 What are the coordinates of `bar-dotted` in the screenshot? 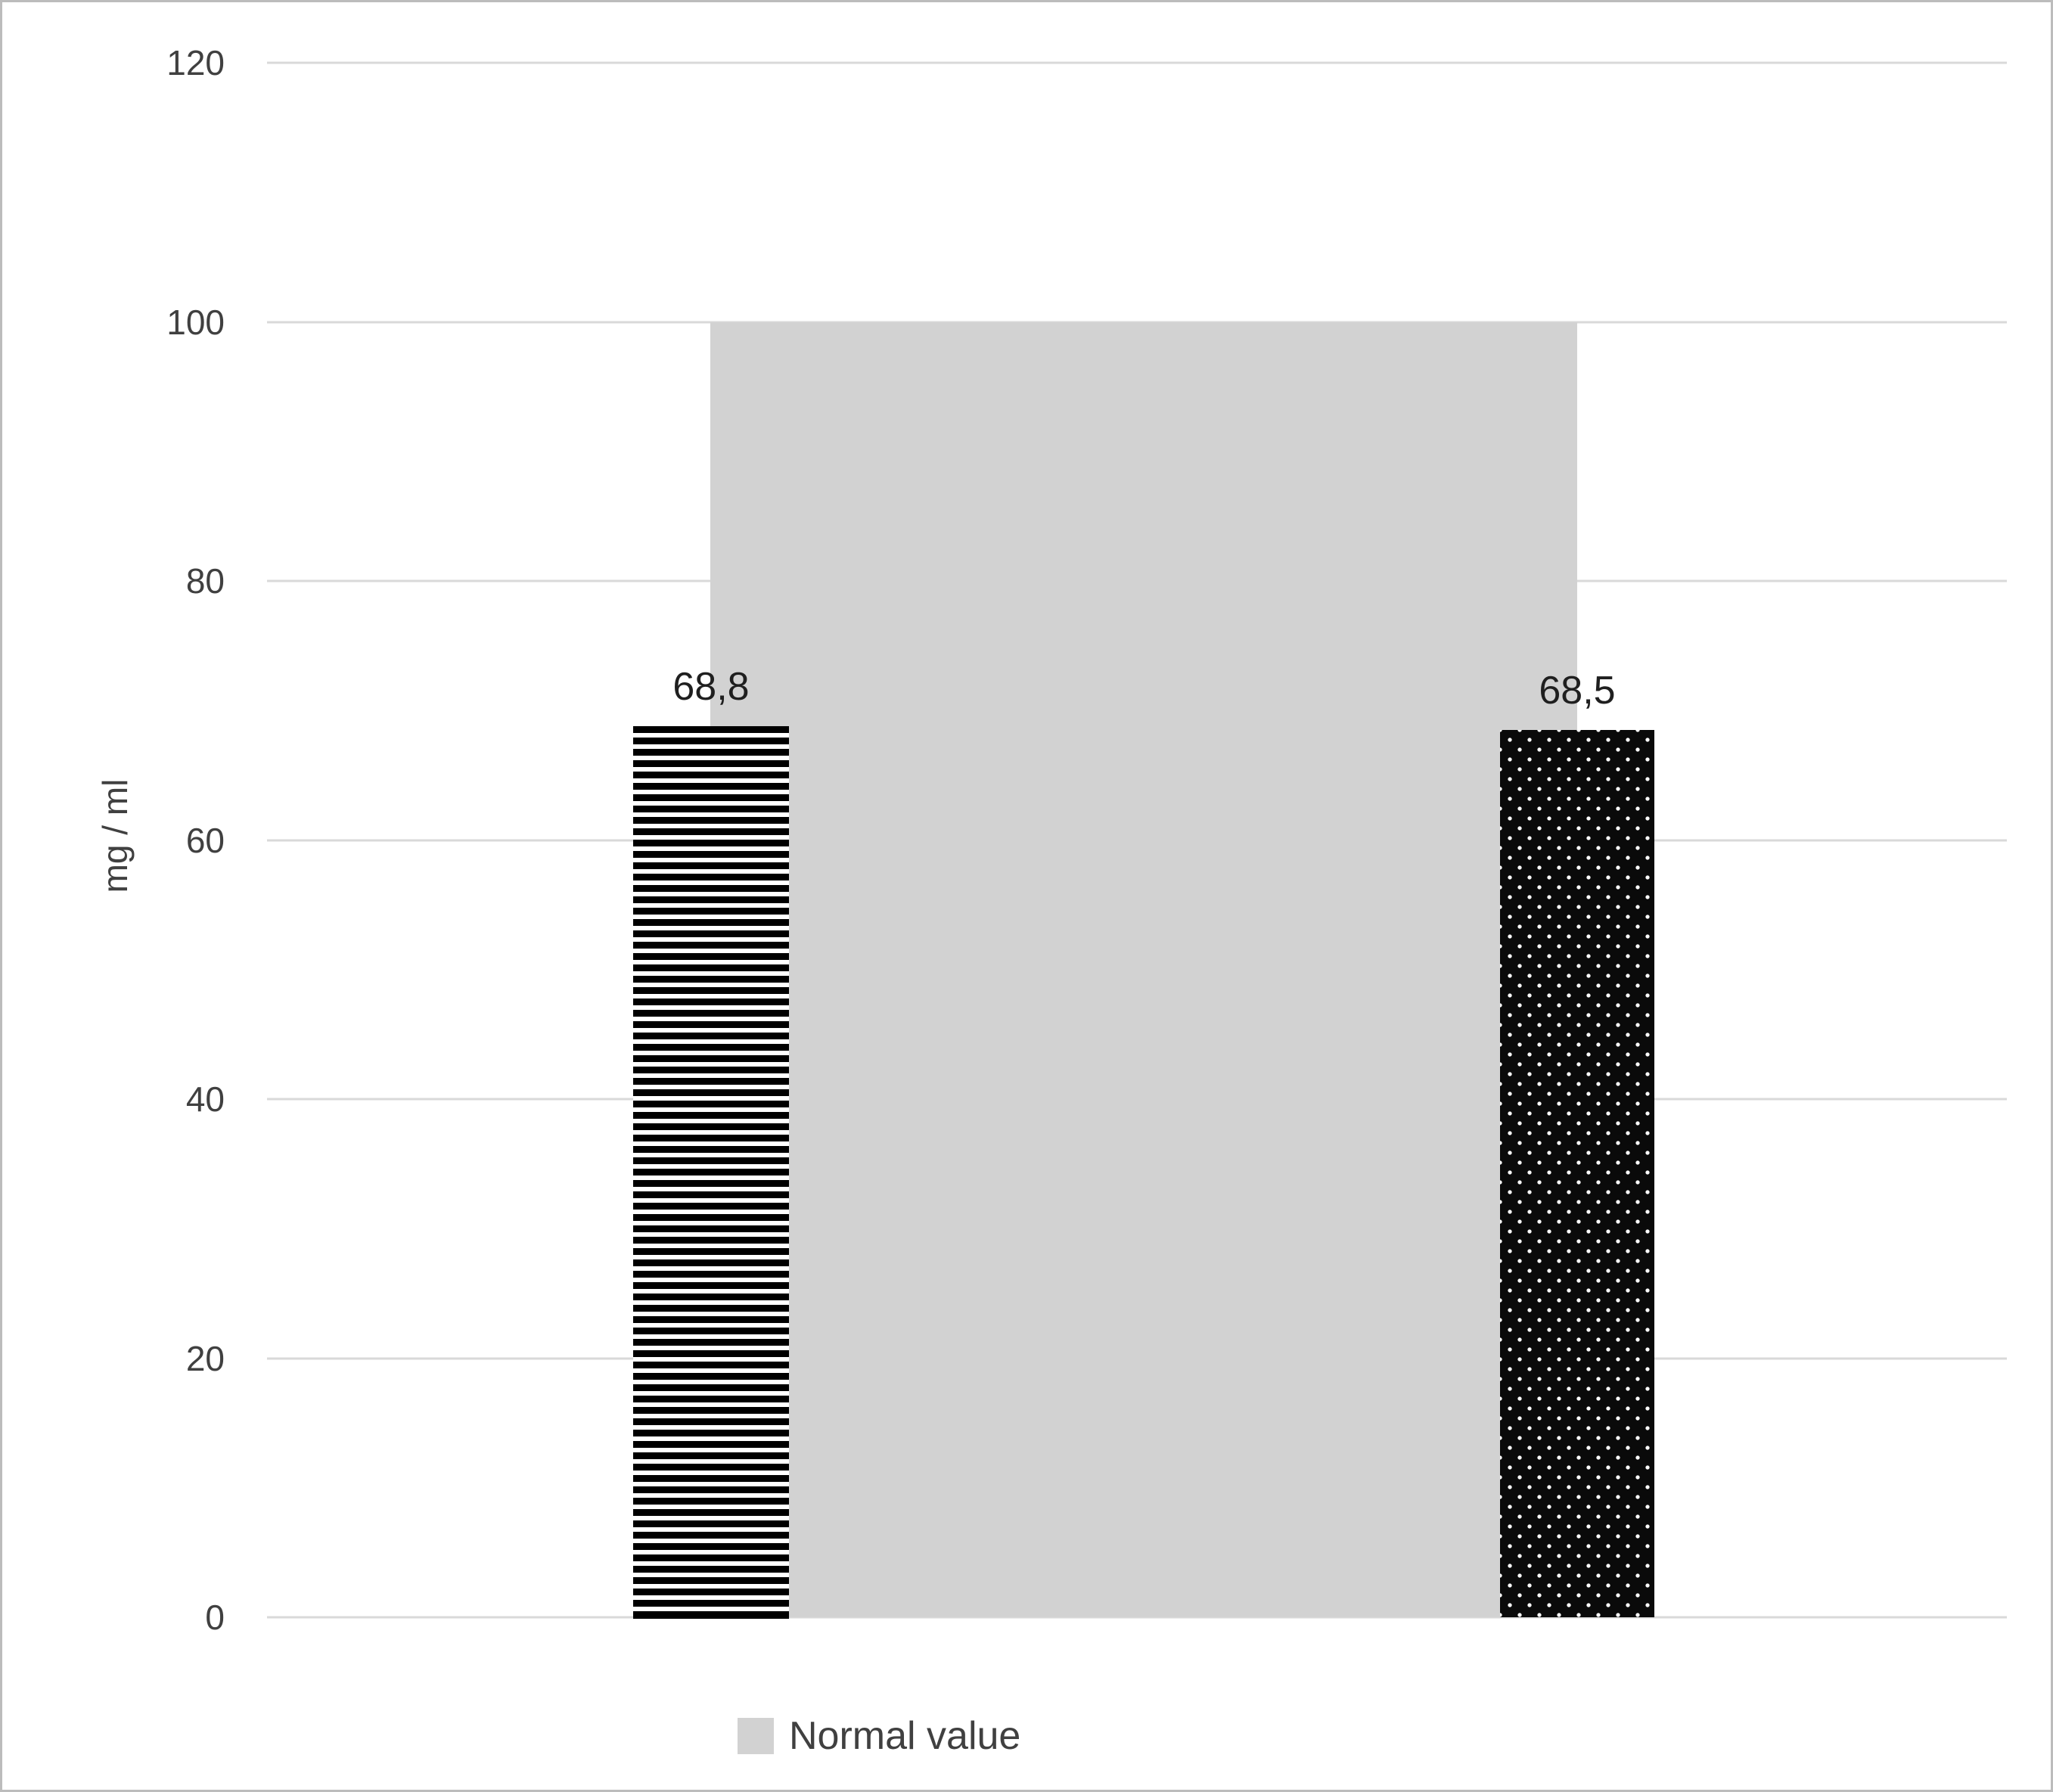 It's located at (1577, 1173).